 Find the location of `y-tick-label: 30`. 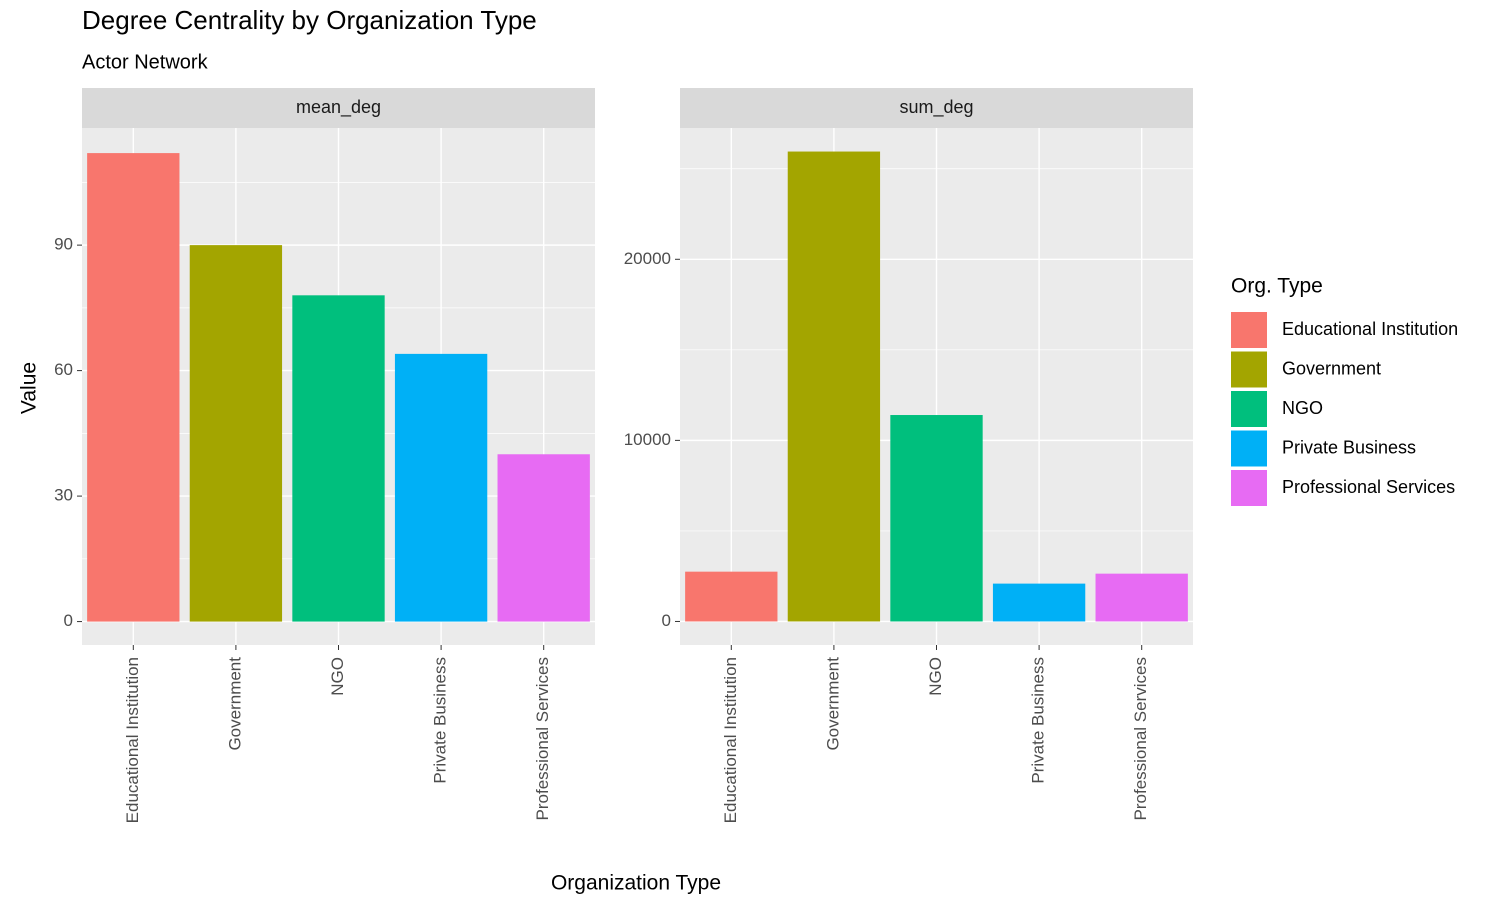

y-tick-label: 30 is located at coordinates (63, 495).